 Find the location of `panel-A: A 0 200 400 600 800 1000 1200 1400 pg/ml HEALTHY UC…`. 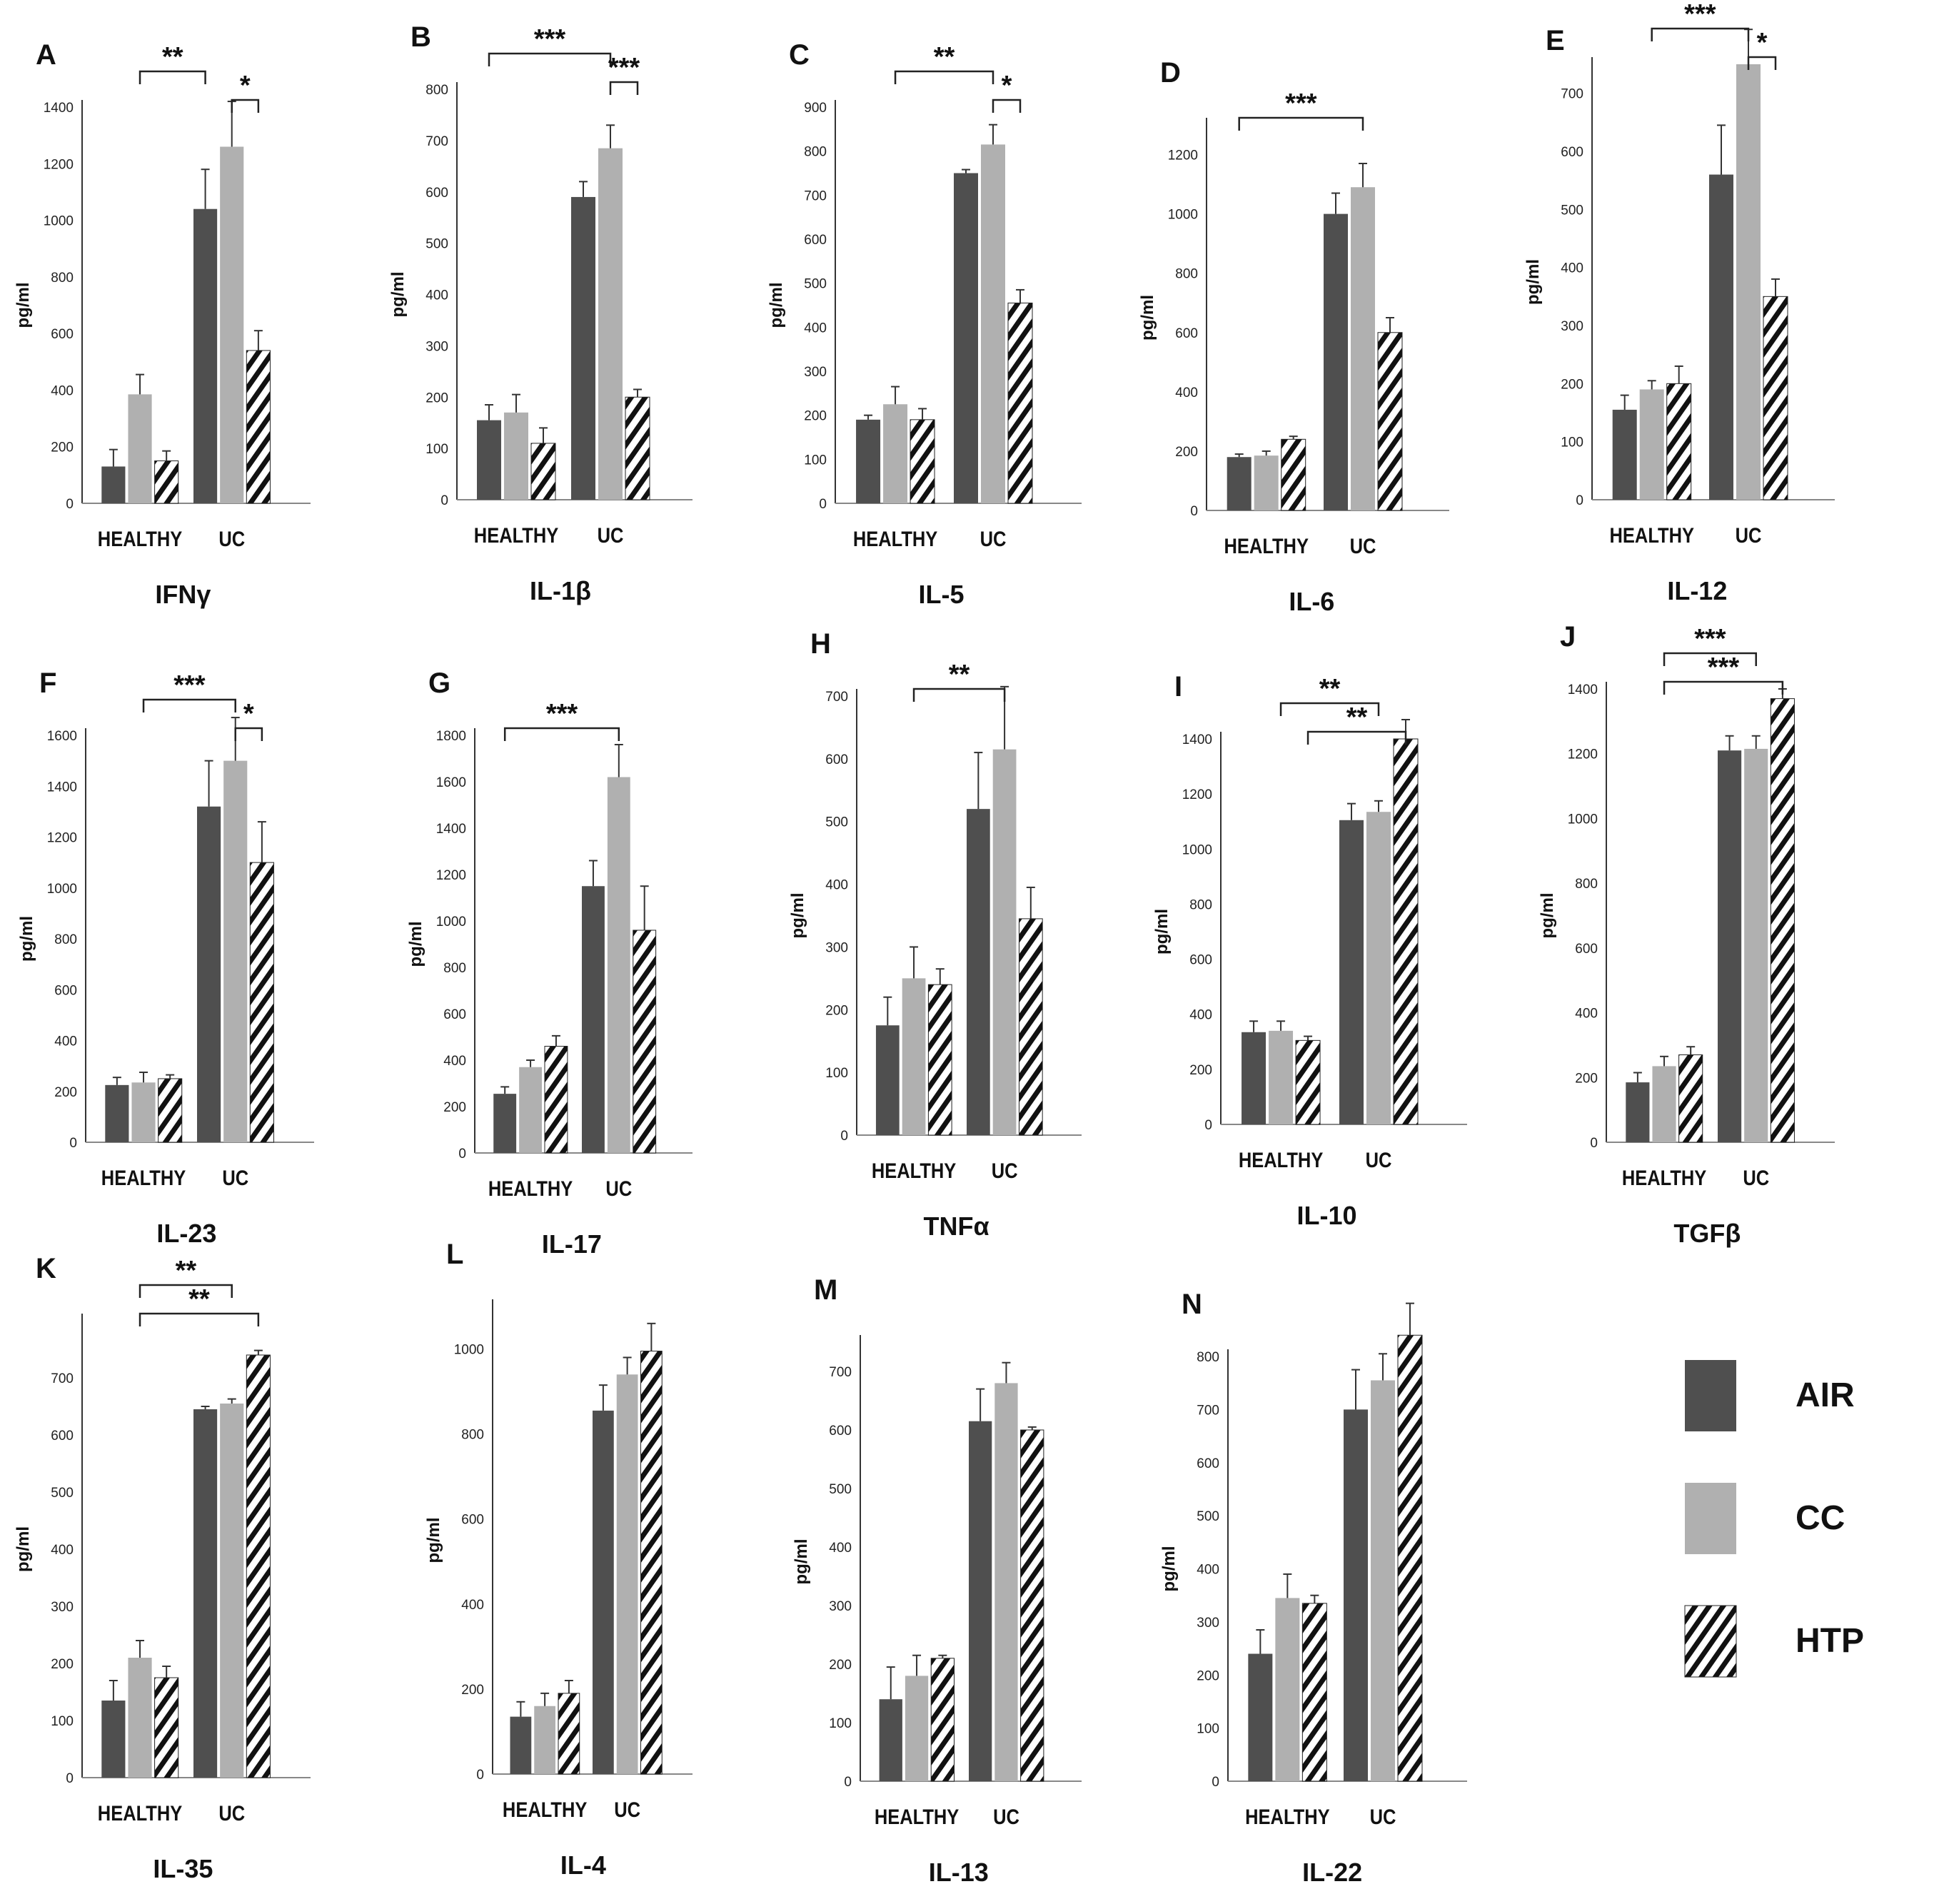

panel-A: A 0 200 400 600 800 1000 1200 1400 pg/ml HEALTHY UC… is located at coordinates (162, 324).